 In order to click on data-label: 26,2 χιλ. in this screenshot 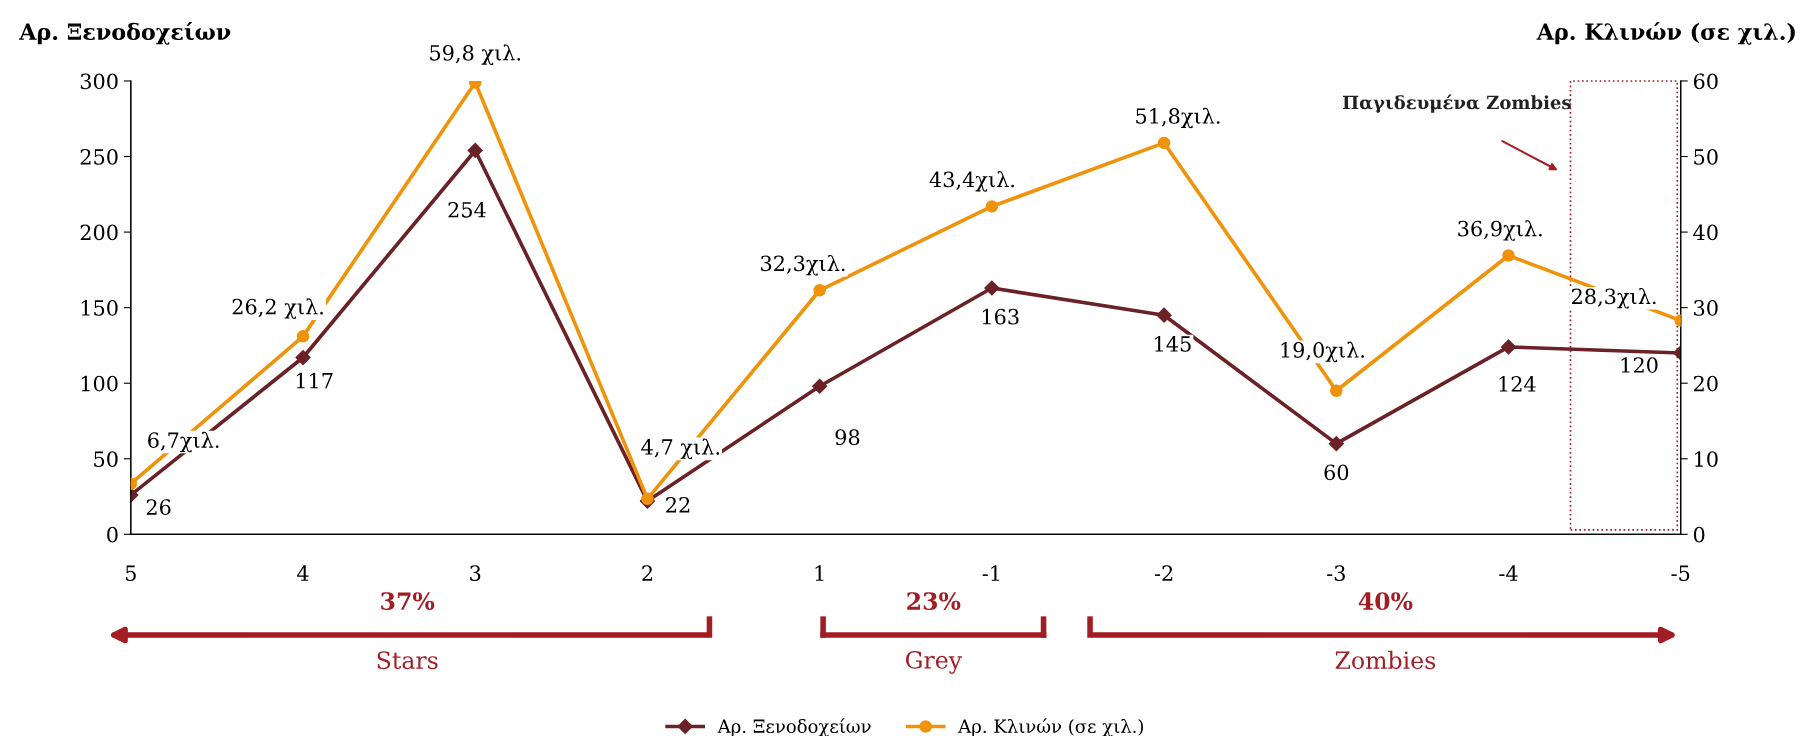, I will do `click(277, 308)`.